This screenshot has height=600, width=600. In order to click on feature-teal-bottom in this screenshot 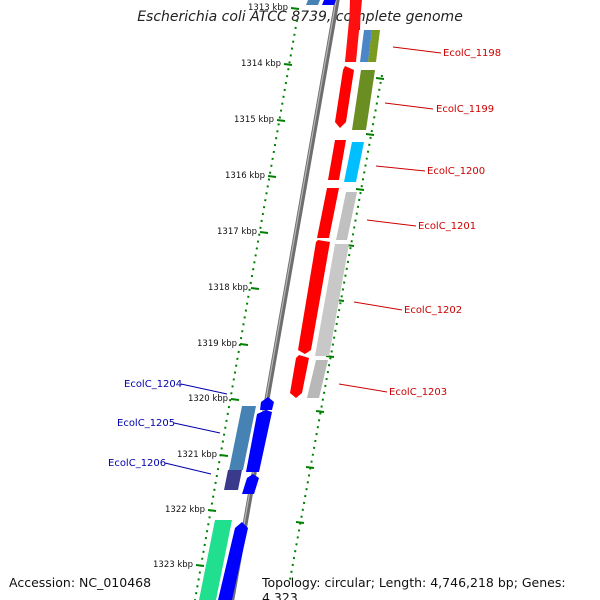, I will do `click(215, 560)`.